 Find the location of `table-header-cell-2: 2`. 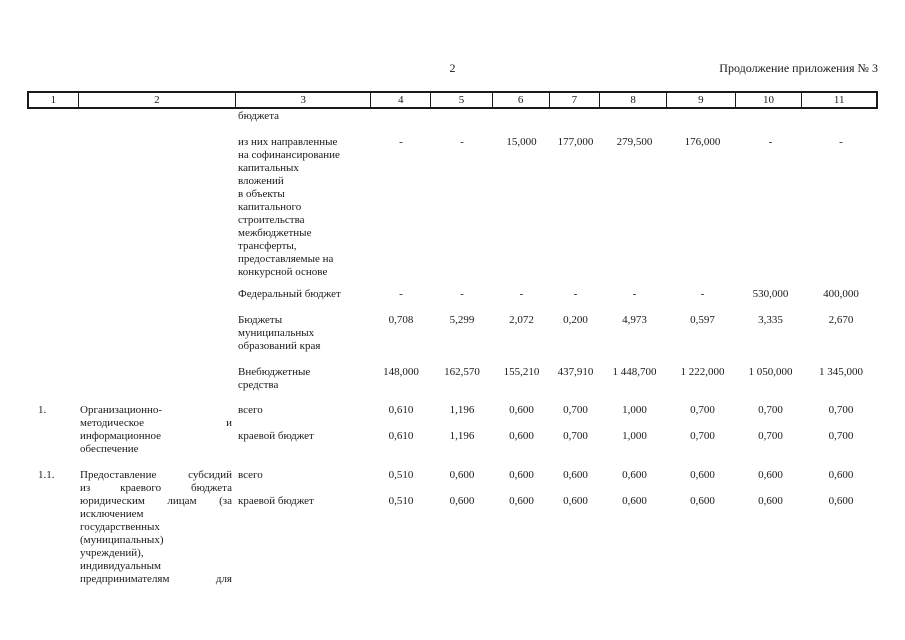

table-header-cell-2: 2 is located at coordinates (158, 100).